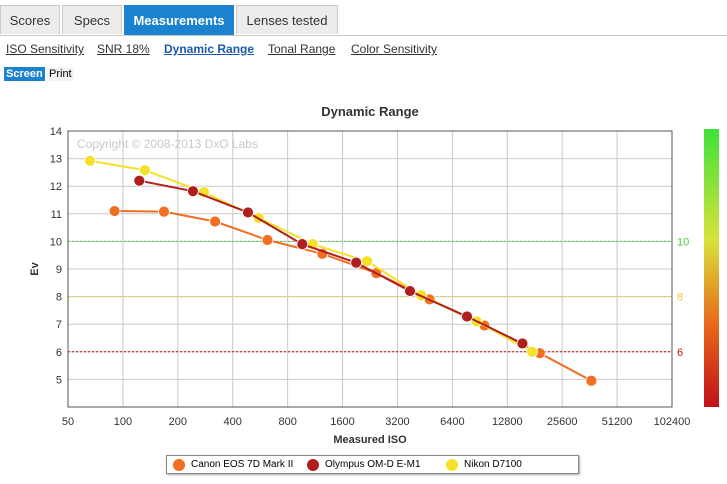 The width and height of the screenshot is (727, 484). What do you see at coordinates (370, 440) in the screenshot?
I see `x-axis-label: Measured ISO` at bounding box center [370, 440].